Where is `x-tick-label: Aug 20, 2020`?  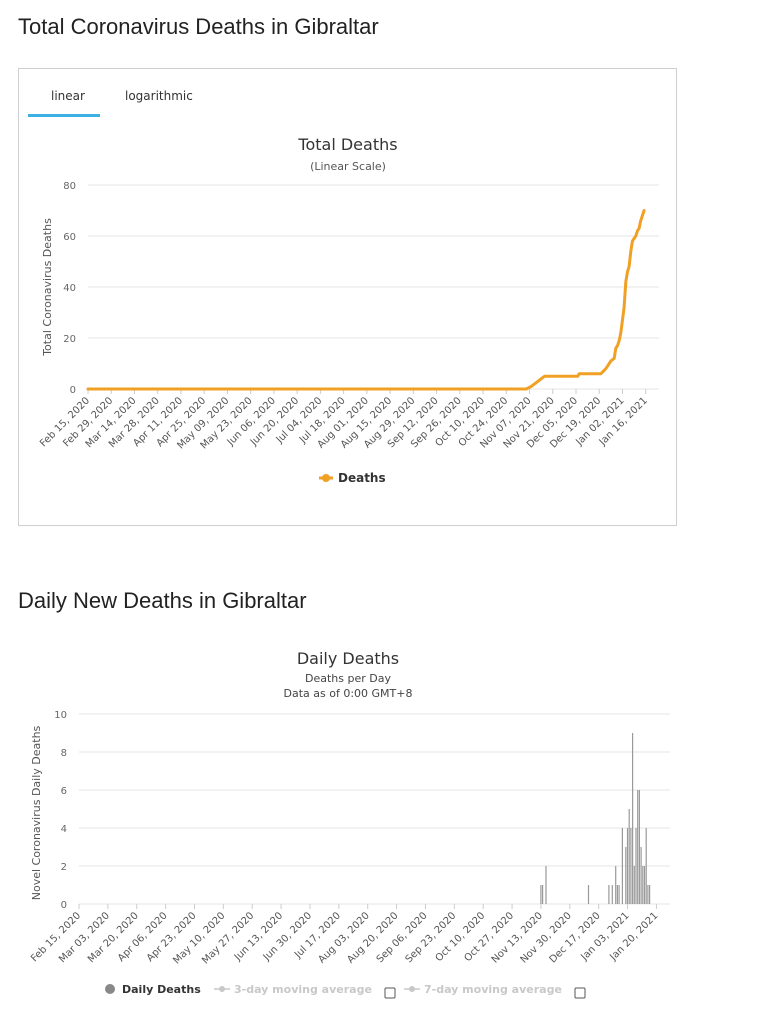 x-tick-label: Aug 20, 2020 is located at coordinates (372, 937).